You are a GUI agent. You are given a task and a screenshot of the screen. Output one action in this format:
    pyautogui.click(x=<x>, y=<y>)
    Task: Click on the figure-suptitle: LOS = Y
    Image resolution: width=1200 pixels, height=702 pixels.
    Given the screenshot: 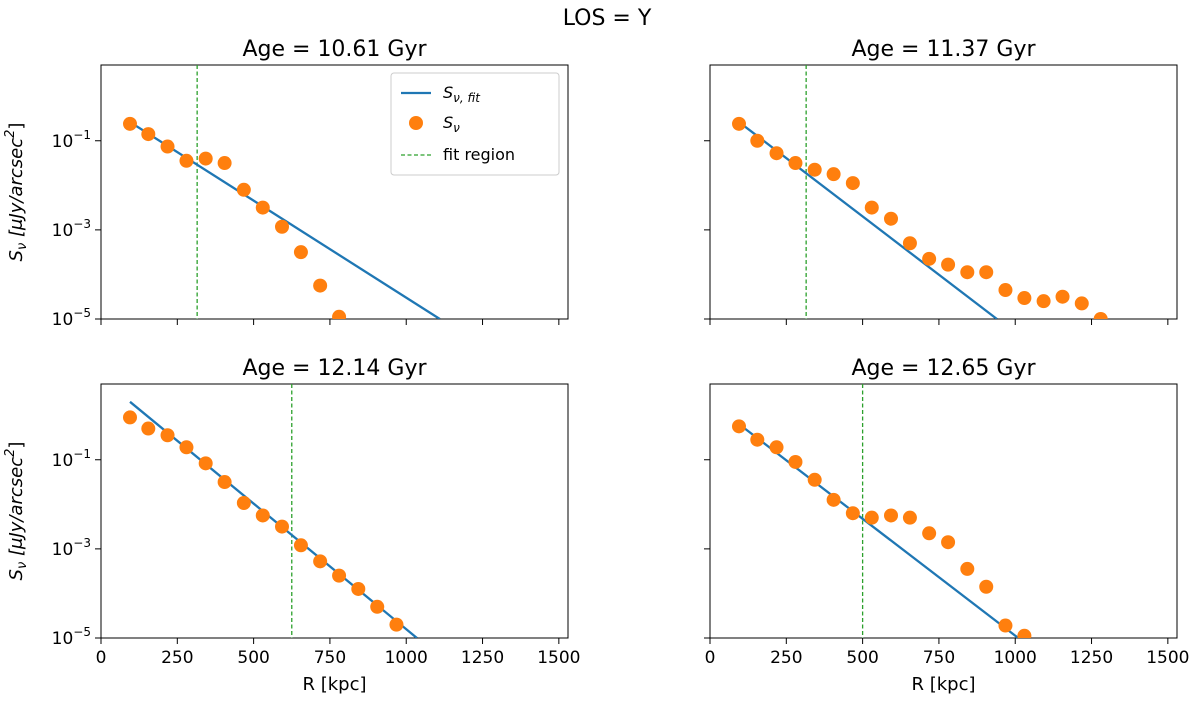 What is the action you would take?
    pyautogui.click(x=607, y=18)
    